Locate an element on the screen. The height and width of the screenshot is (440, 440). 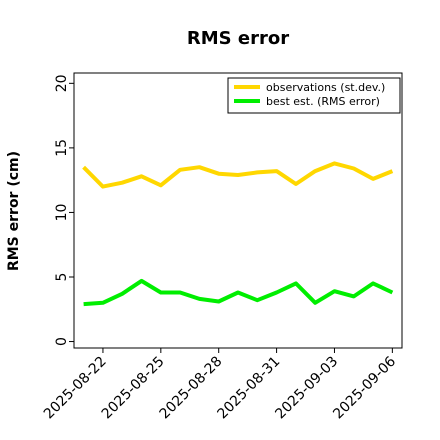
chart-title: RMS error is located at coordinates (238, 38).